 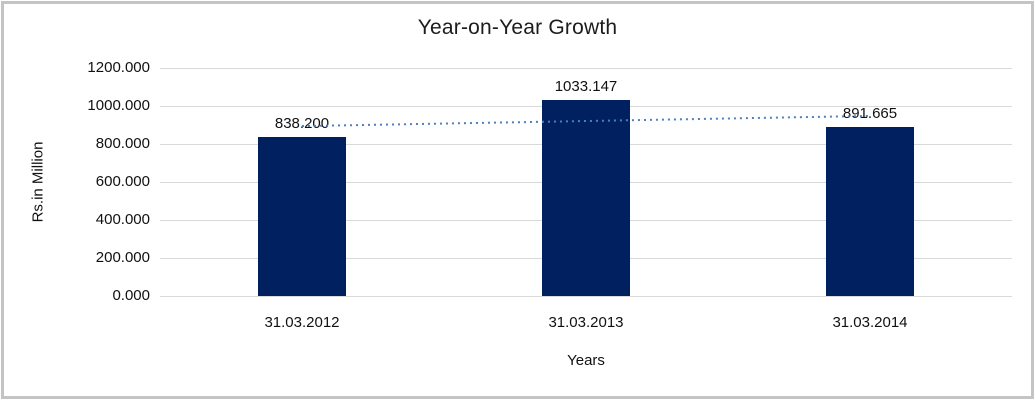 I want to click on bar-data-label: 891.665, so click(x=870, y=113).